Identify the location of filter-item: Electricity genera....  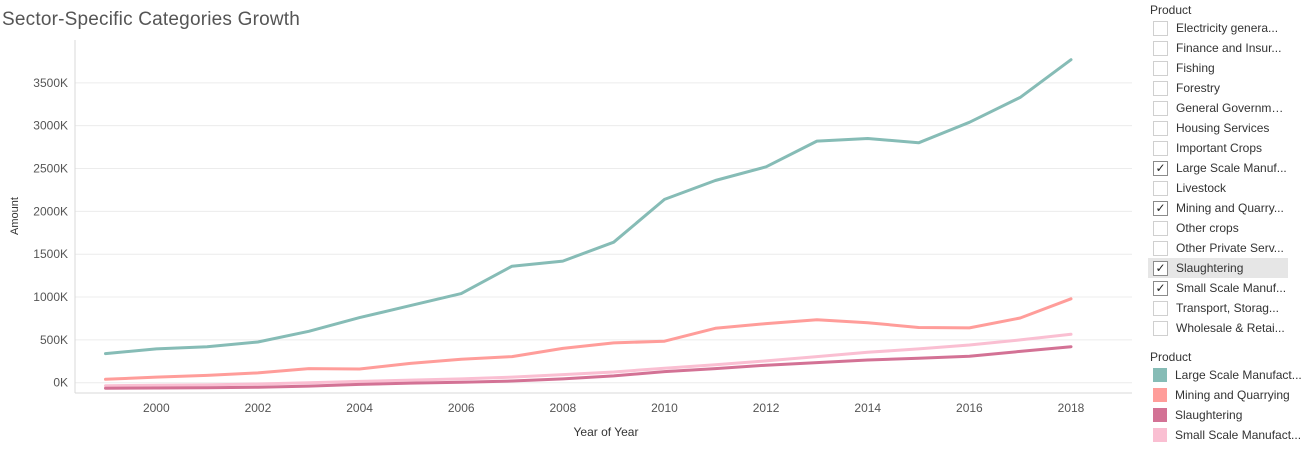
(1218, 28).